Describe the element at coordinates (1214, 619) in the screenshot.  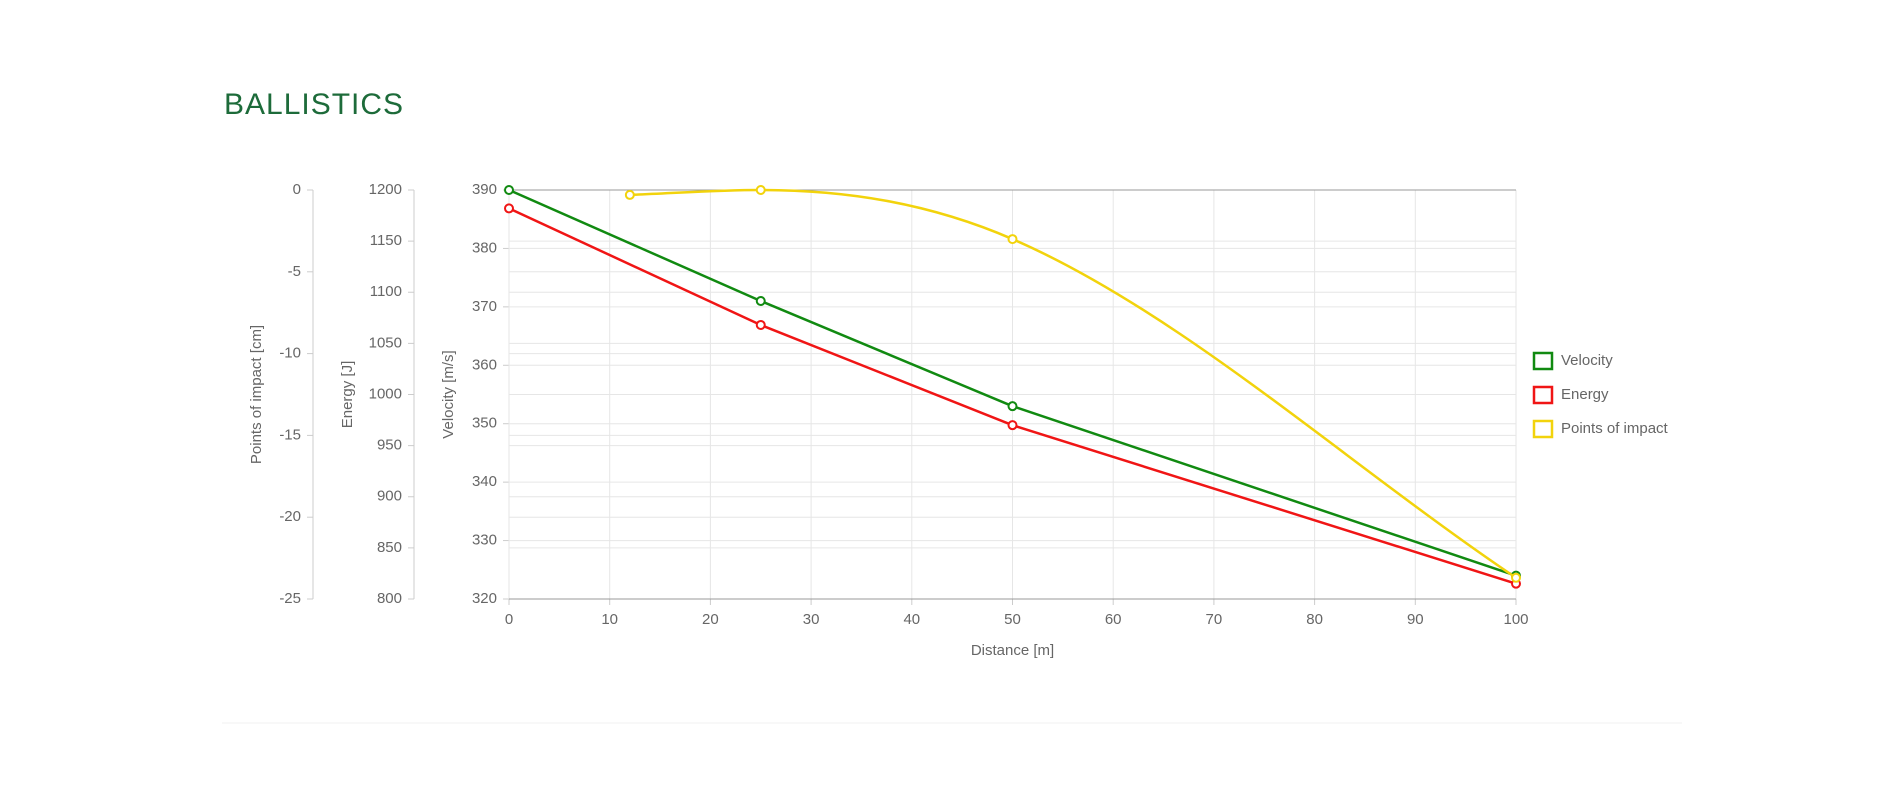
I see `x-tick-label: 70` at that location.